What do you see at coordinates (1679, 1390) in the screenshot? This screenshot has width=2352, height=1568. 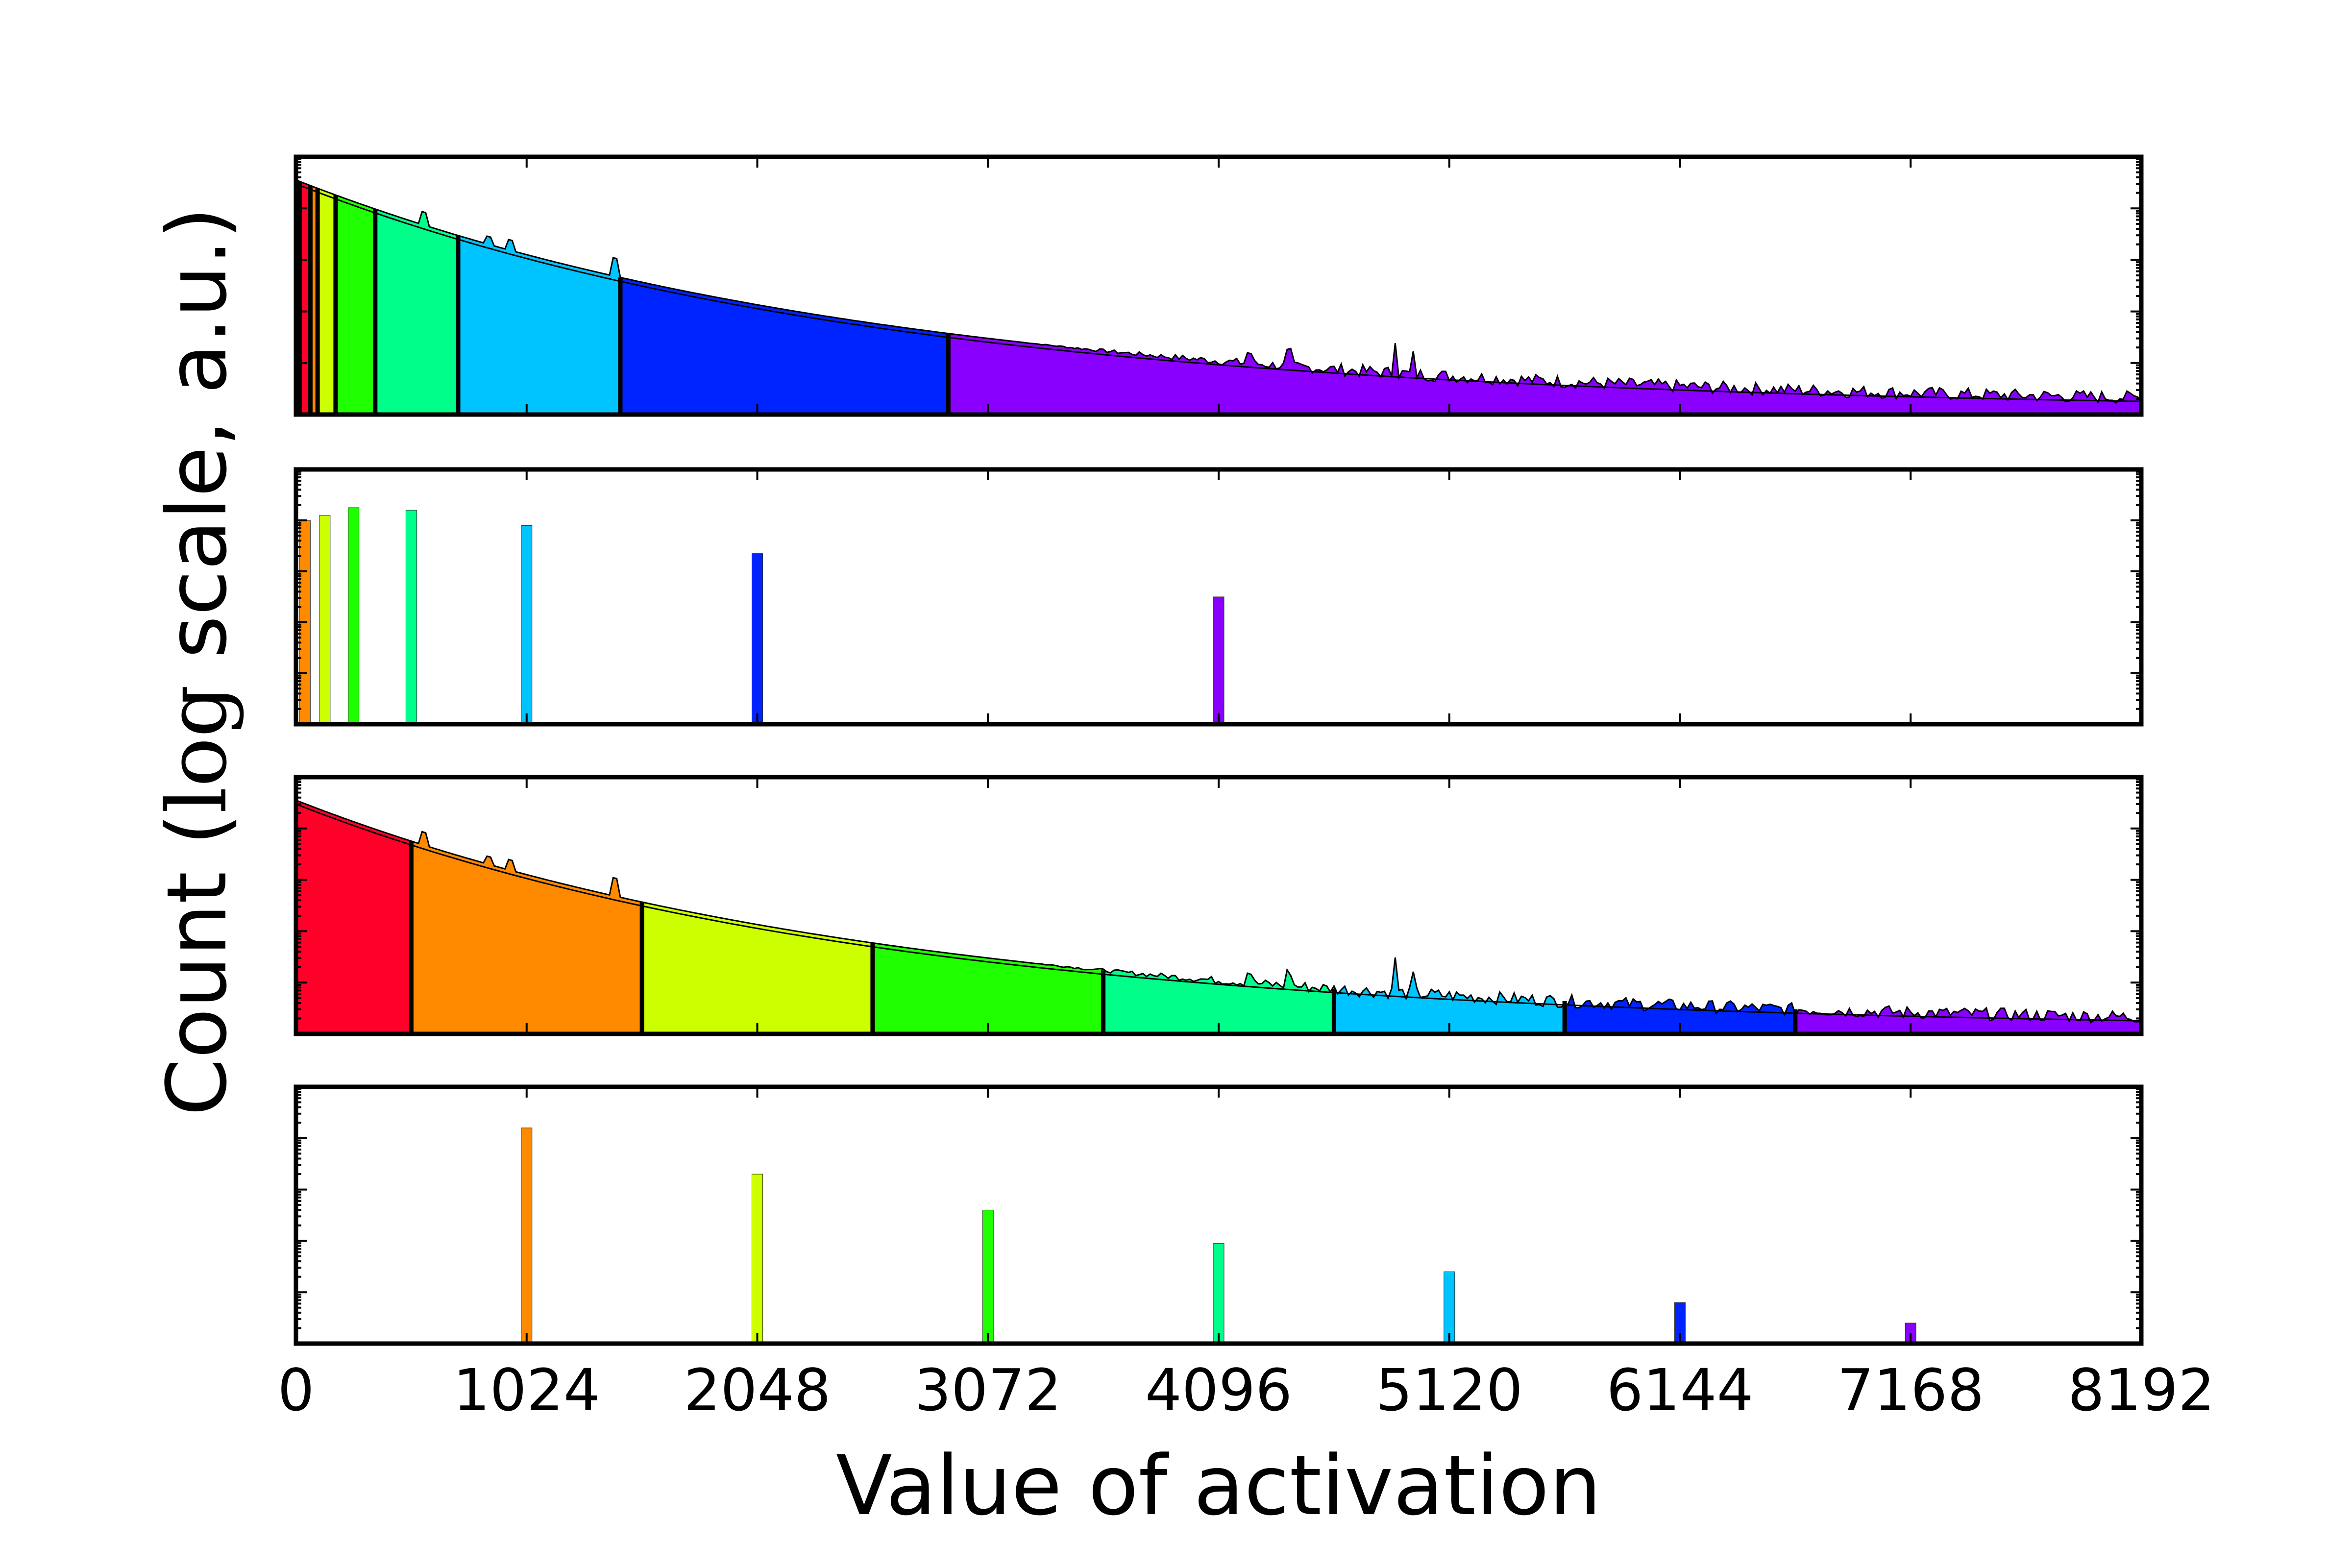 I see `x-tick-label-6: 6144` at bounding box center [1679, 1390].